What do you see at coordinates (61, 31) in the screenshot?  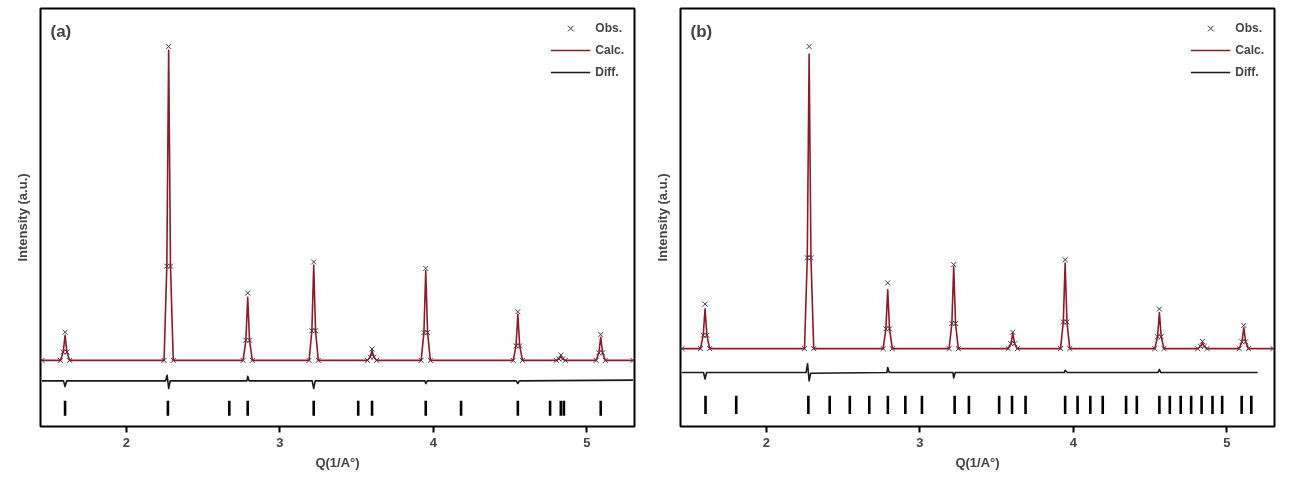 I see `text: (a)` at bounding box center [61, 31].